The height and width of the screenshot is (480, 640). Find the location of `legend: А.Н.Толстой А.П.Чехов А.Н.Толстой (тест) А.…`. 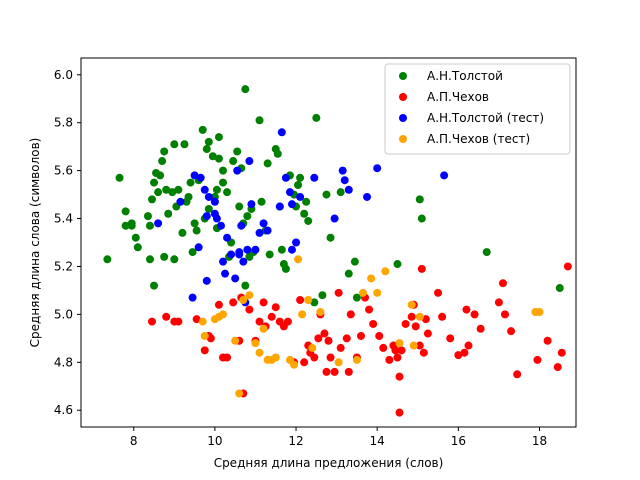

legend: А.Н.Толстой А.П.Чехов А.Н.Толстой (тест) А.… is located at coordinates (477, 109).